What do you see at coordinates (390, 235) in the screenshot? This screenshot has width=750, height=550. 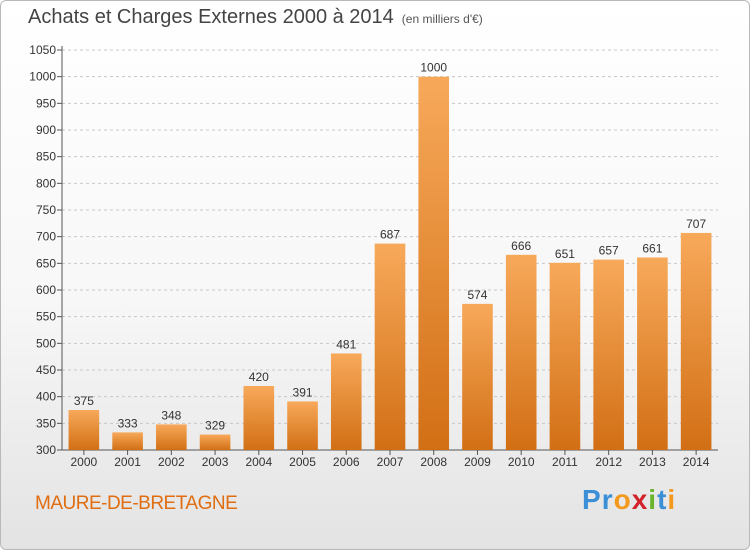 I see `bar-value-label: 687` at bounding box center [390, 235].